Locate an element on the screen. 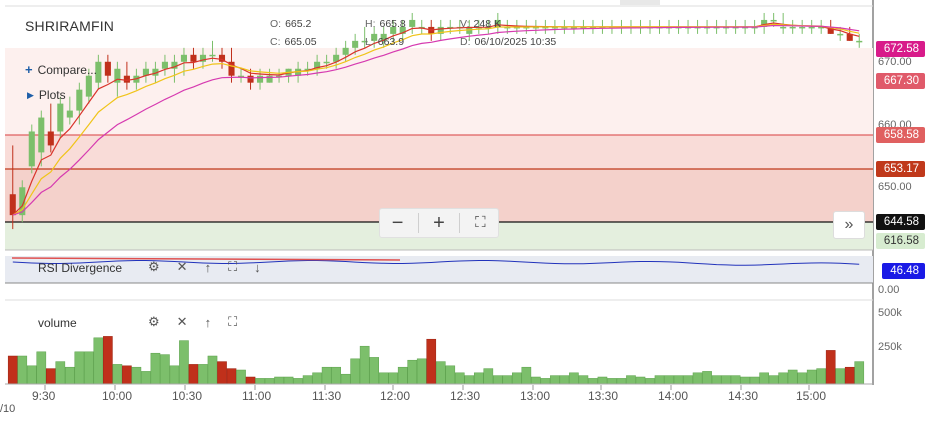 This screenshot has width=931, height=426. fullscreen-button: ⛶ is located at coordinates (480, 222).